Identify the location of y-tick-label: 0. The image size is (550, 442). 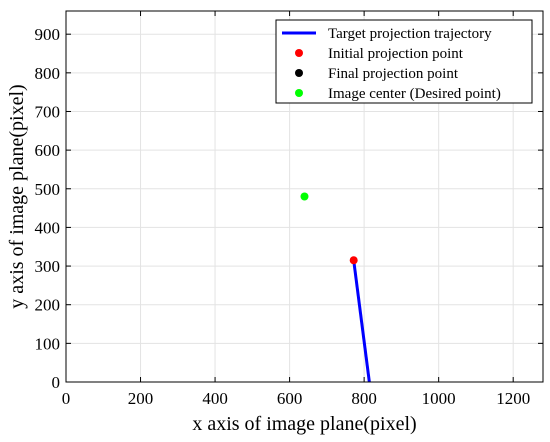
(56, 382).